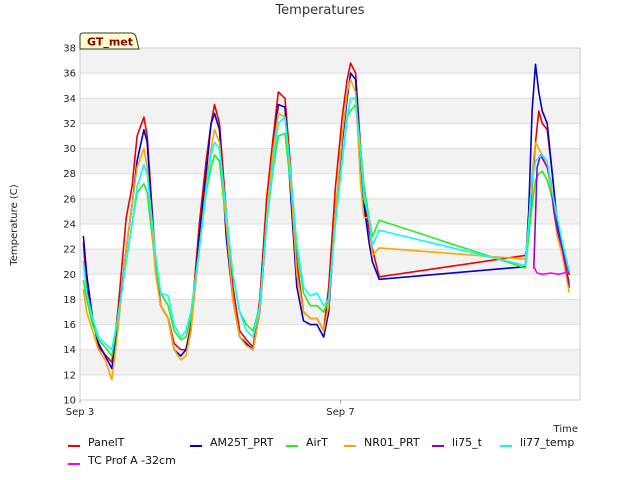 This screenshot has width=640, height=480. What do you see at coordinates (69, 401) in the screenshot?
I see `y-tick-label: 10` at bounding box center [69, 401].